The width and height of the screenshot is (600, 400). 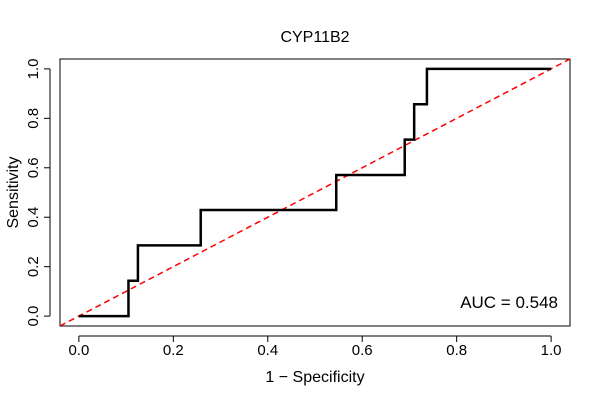 What do you see at coordinates (33, 167) in the screenshot?
I see `y-tick-label: 0.6` at bounding box center [33, 167].